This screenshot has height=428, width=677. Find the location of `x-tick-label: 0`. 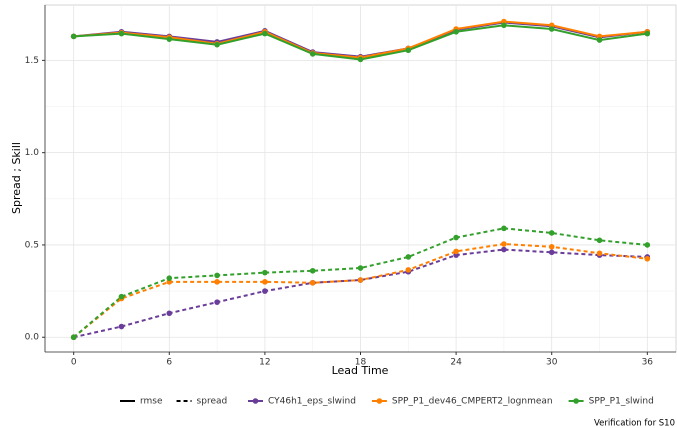

x-tick-label: 0 is located at coordinates (74, 363).